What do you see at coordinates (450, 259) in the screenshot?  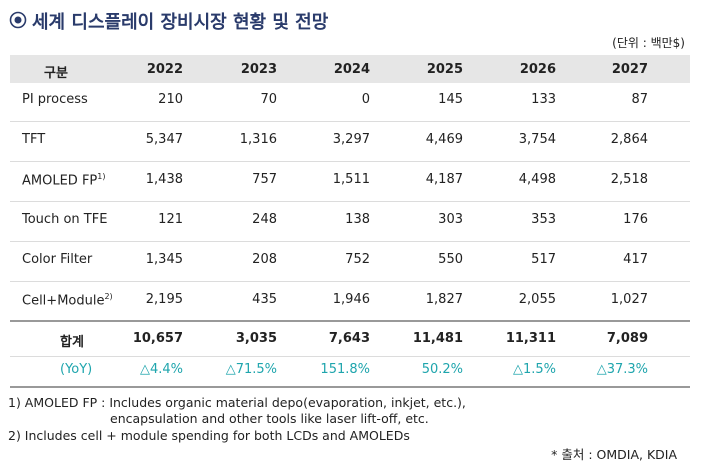 I see `row-cell: 550` at bounding box center [450, 259].